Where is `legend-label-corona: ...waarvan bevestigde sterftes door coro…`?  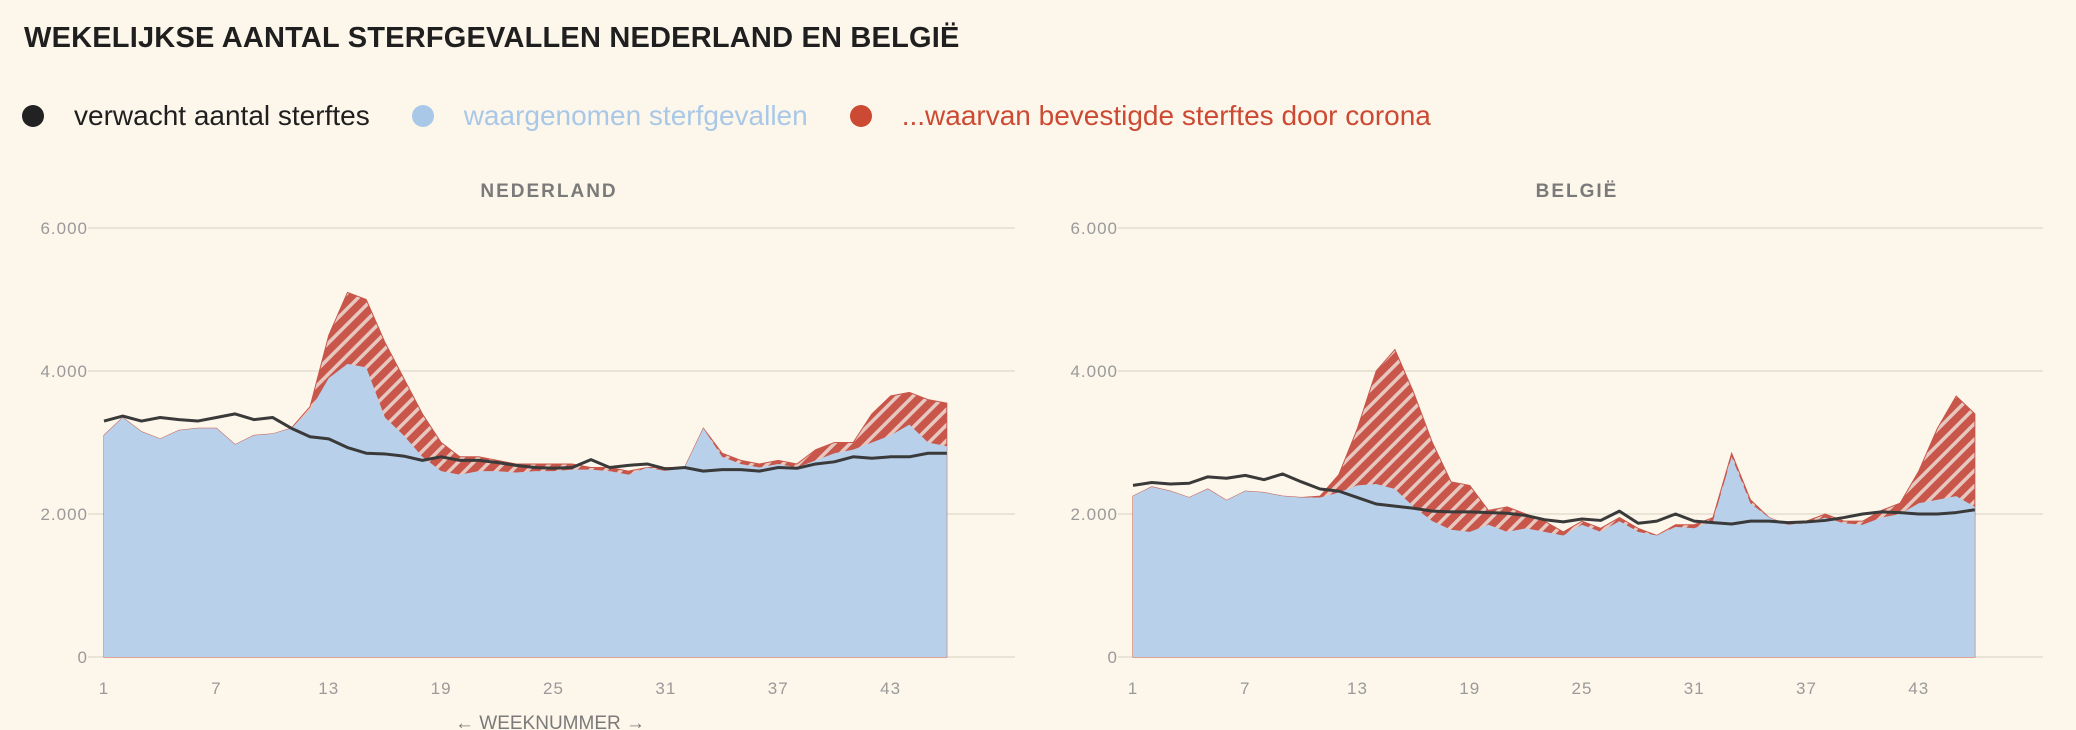 legend-label-corona: ...waarvan bevestigde sterftes door coro… is located at coordinates (1166, 115).